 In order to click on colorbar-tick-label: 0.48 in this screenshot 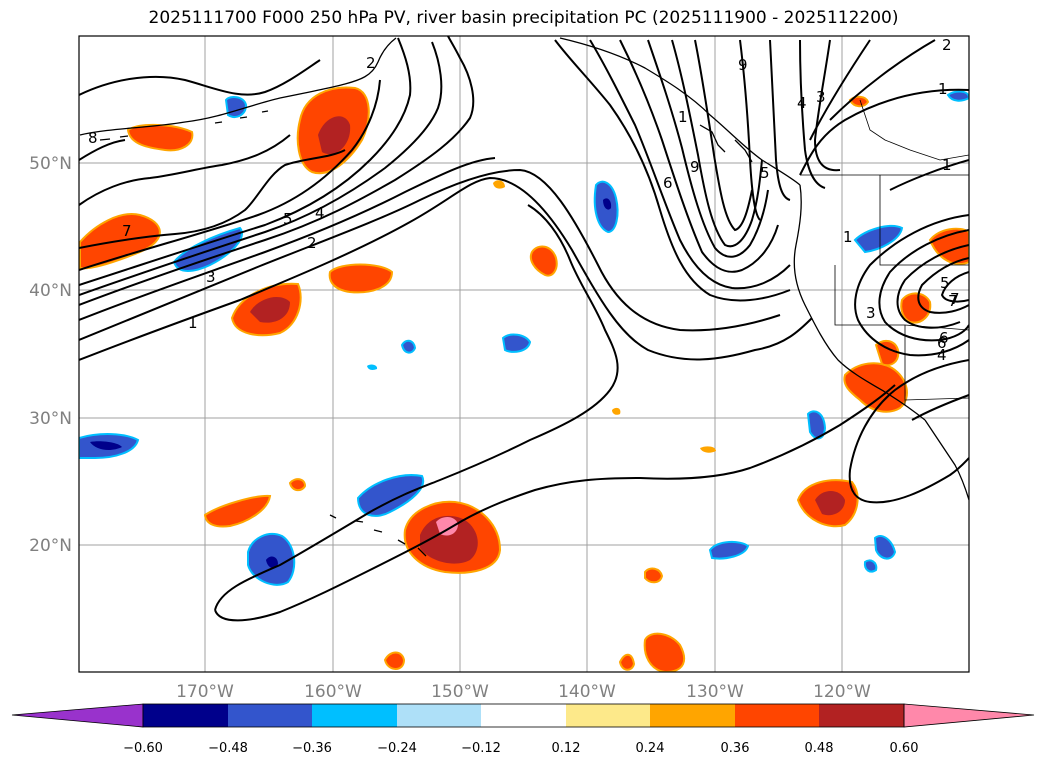, I will do `click(819, 748)`.